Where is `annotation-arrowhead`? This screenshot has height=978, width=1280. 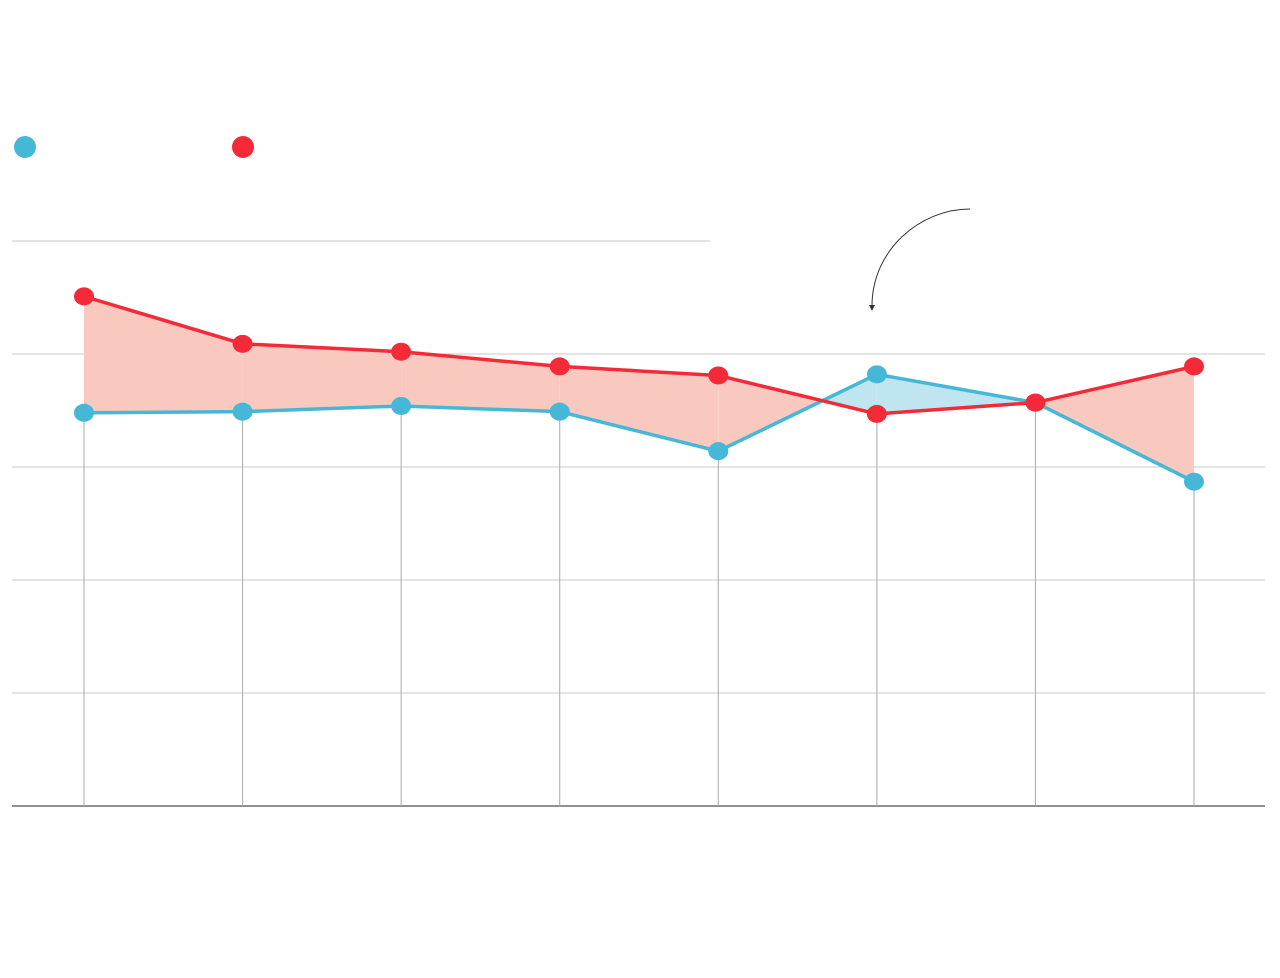 annotation-arrowhead is located at coordinates (872, 308).